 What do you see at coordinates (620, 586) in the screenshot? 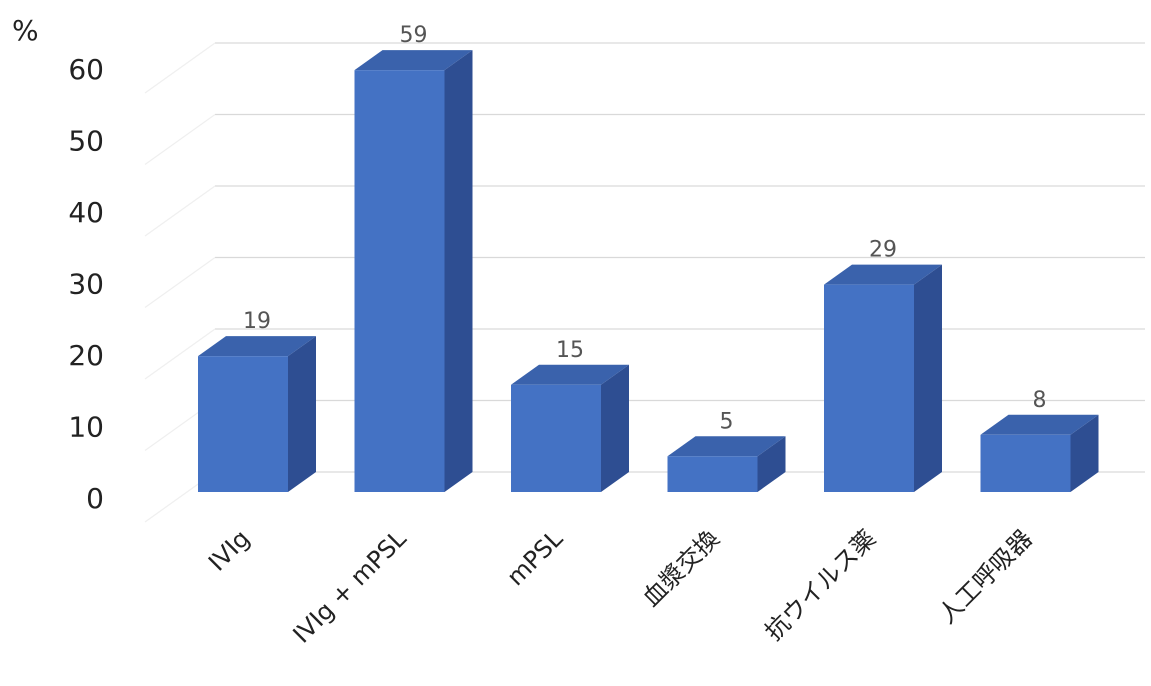
I see `x-axis-ticks: IVIg IVIg + mPSL mPSL 血漿交換 抗ウイルス薬 人工呼吸器` at bounding box center [620, 586].